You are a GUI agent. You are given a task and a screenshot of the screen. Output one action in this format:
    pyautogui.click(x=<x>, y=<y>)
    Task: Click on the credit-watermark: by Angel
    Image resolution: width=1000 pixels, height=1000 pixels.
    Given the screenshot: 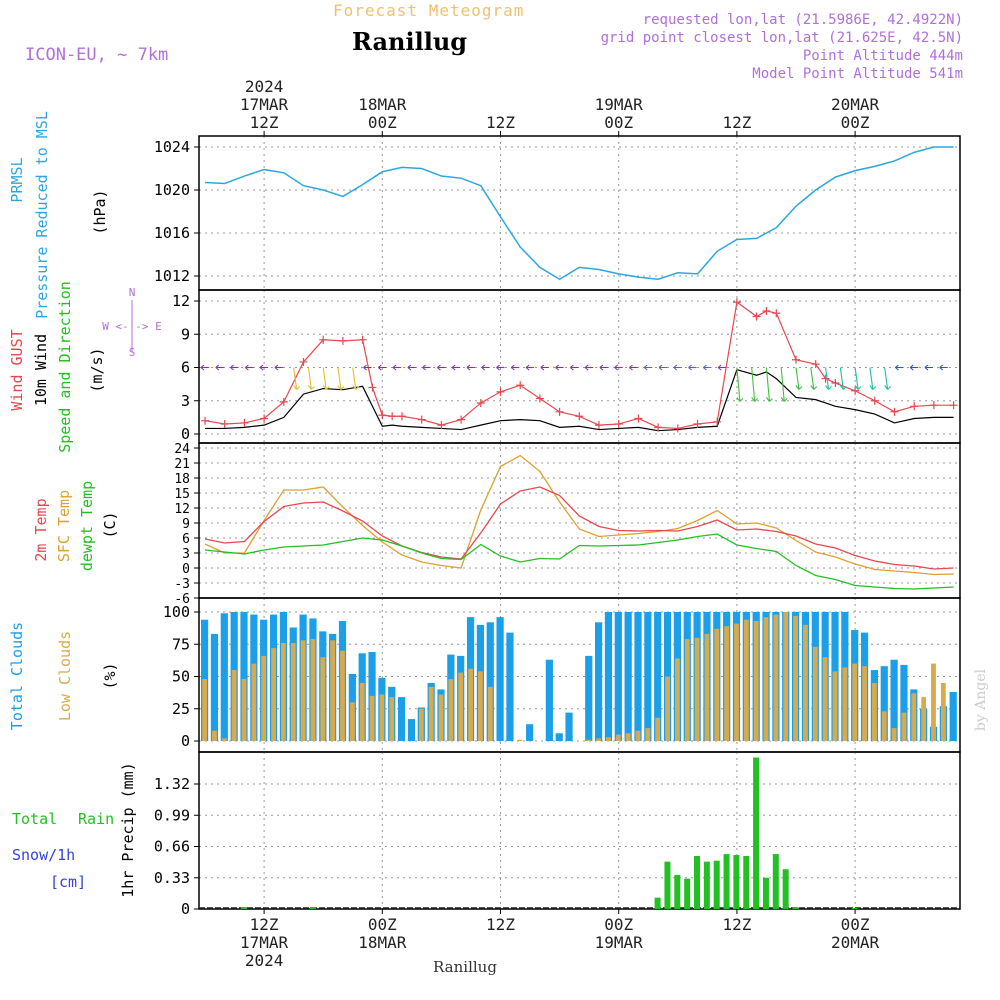 What is the action you would take?
    pyautogui.click(x=981, y=699)
    